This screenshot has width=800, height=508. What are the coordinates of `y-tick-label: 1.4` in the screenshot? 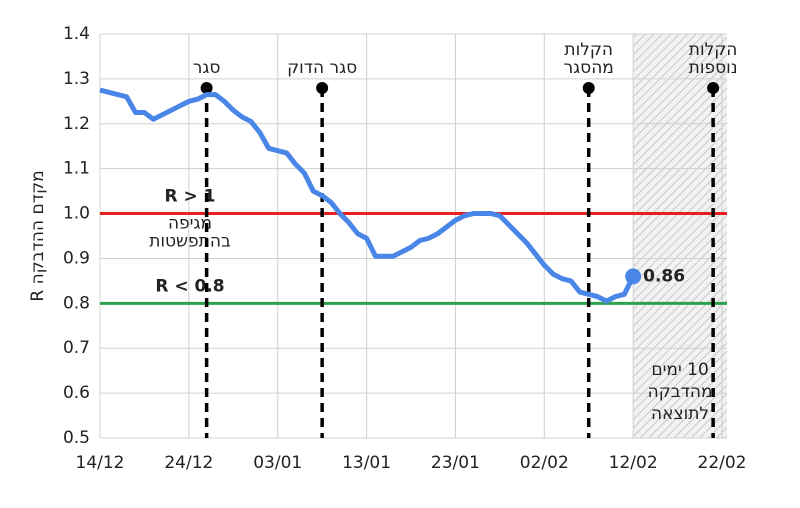 It's located at (76, 34).